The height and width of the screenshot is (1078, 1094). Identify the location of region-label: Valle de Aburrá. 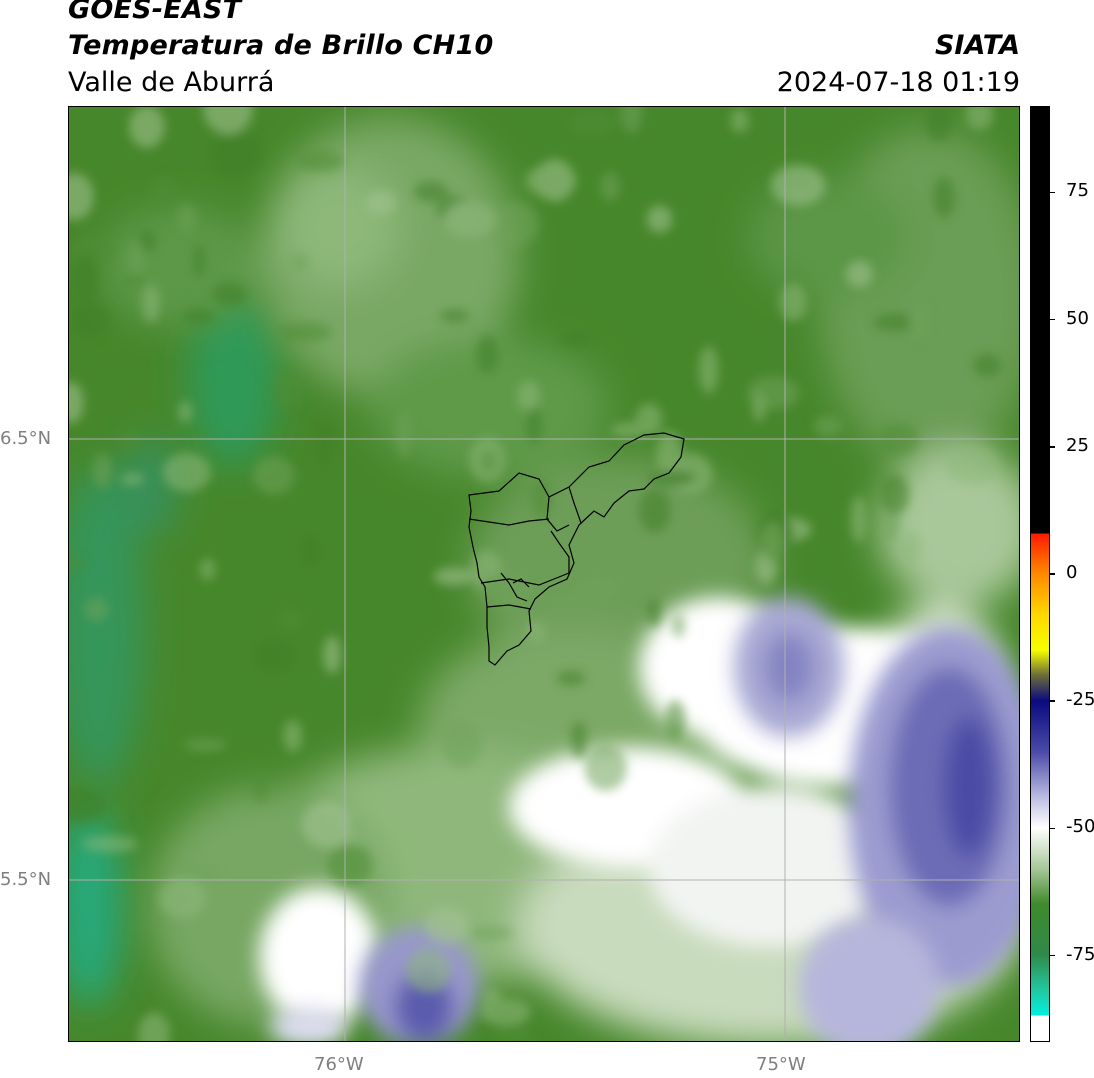
(171, 82).